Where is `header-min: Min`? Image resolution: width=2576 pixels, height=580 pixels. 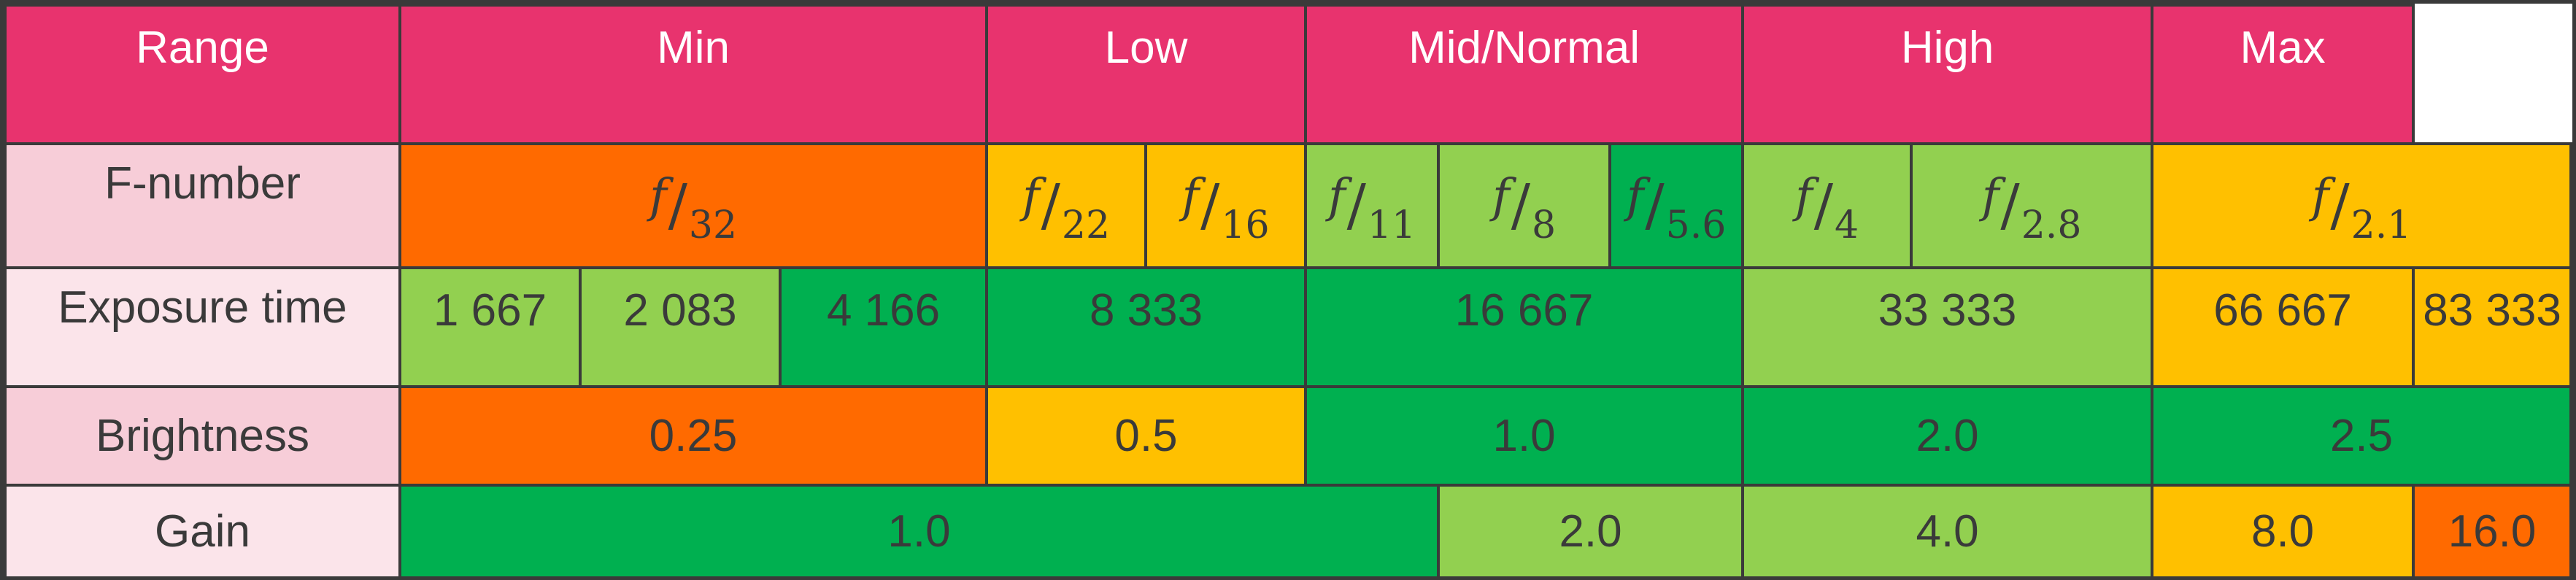
header-min: Min is located at coordinates (693, 74).